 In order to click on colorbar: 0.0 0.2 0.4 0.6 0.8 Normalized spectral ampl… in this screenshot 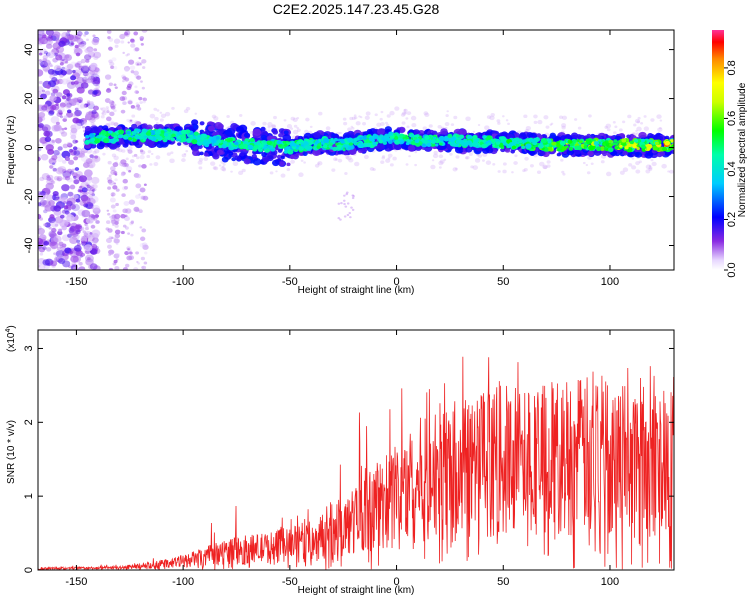, I will do `click(730, 154)`.